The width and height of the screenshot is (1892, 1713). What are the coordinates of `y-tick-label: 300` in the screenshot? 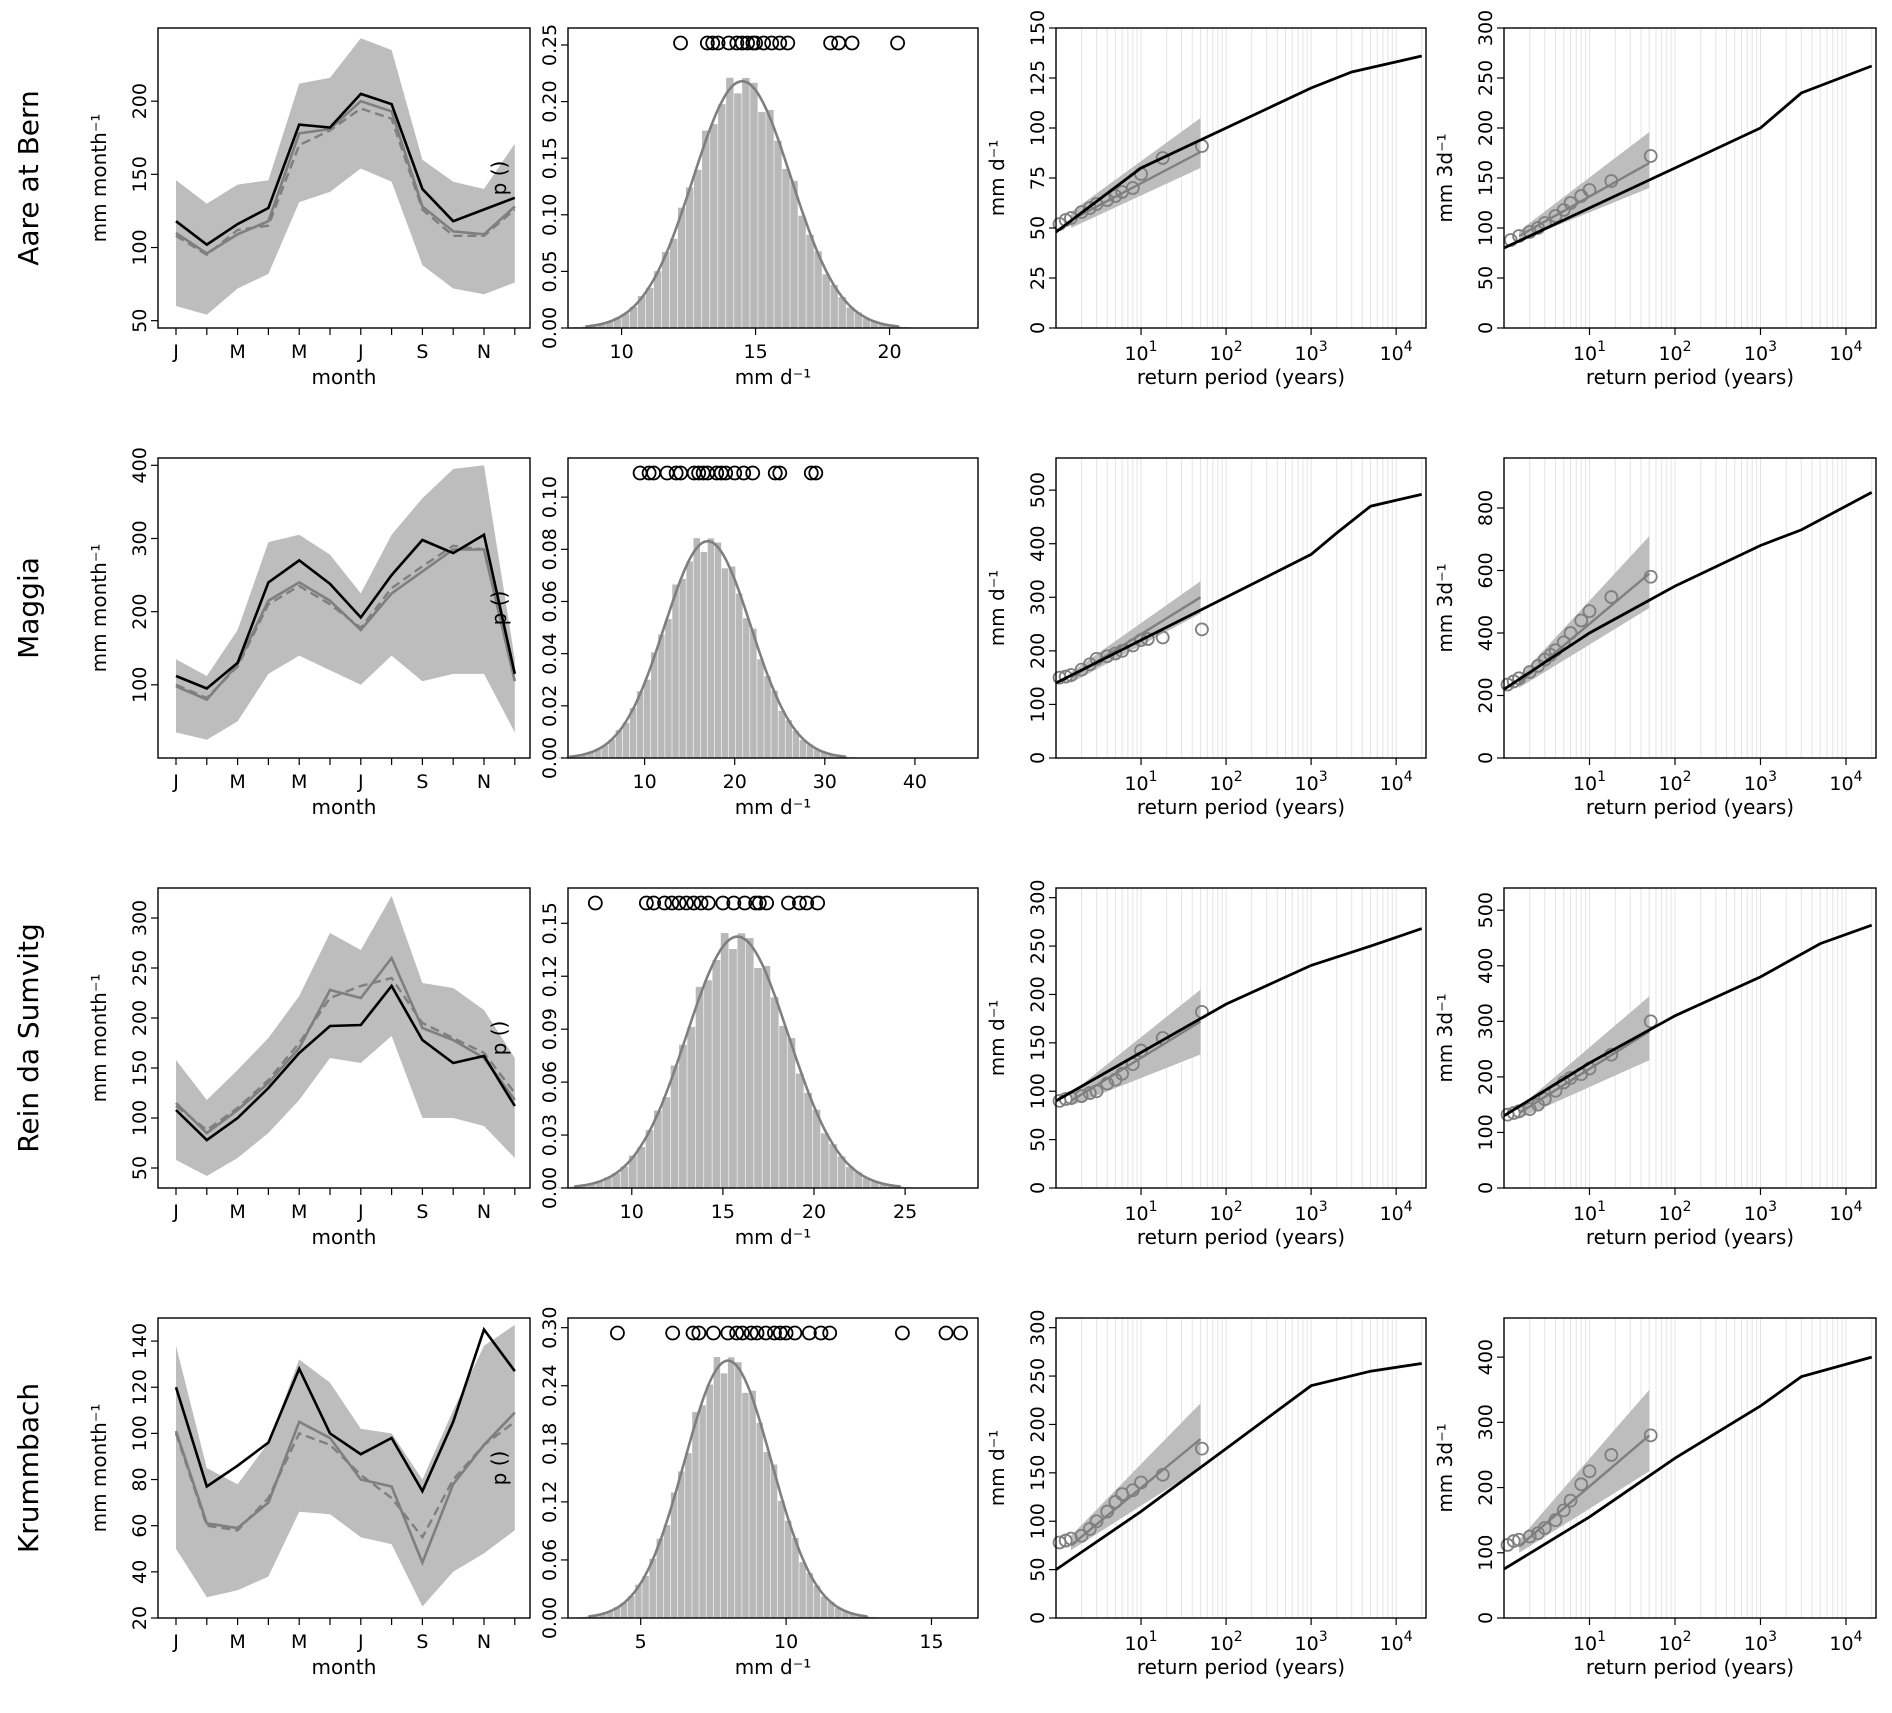 It's located at (1038, 597).